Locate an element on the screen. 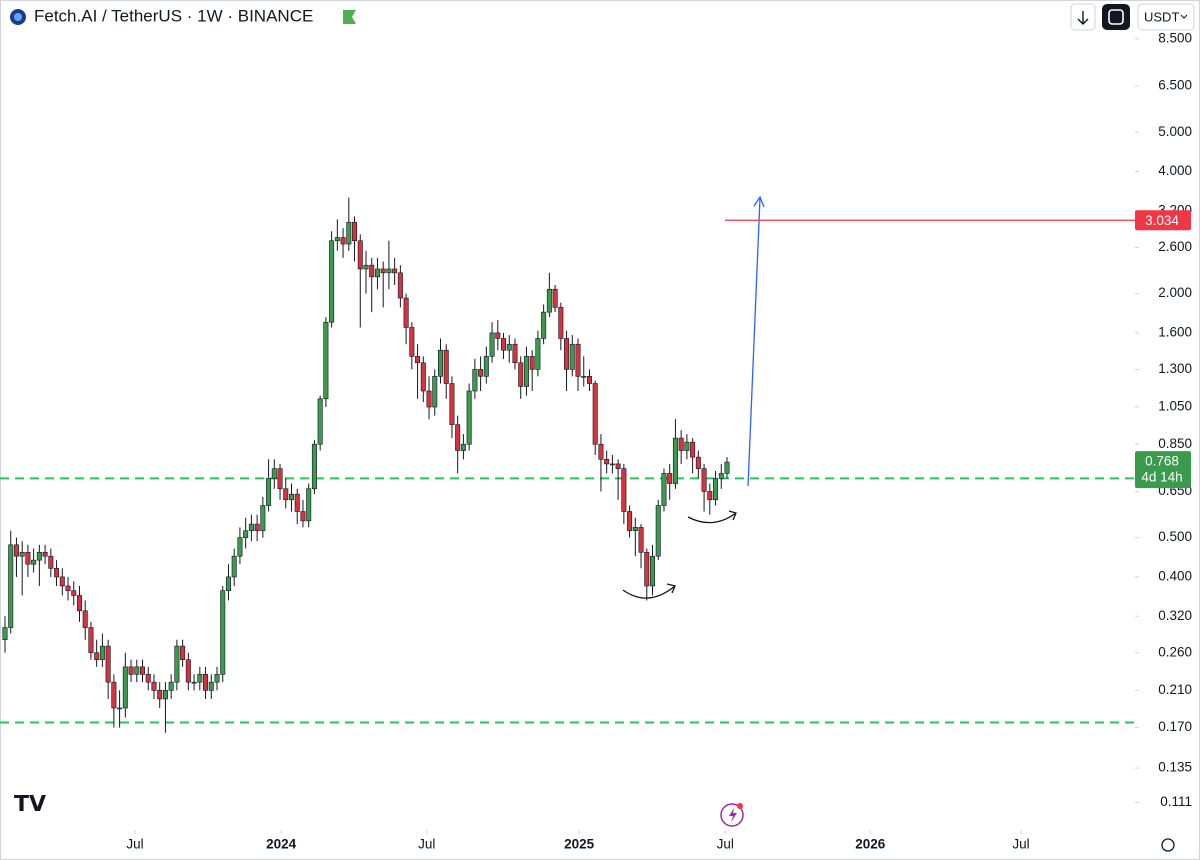 The height and width of the screenshot is (860, 1200). y-tick-label: 0.210 is located at coordinates (1175, 689).